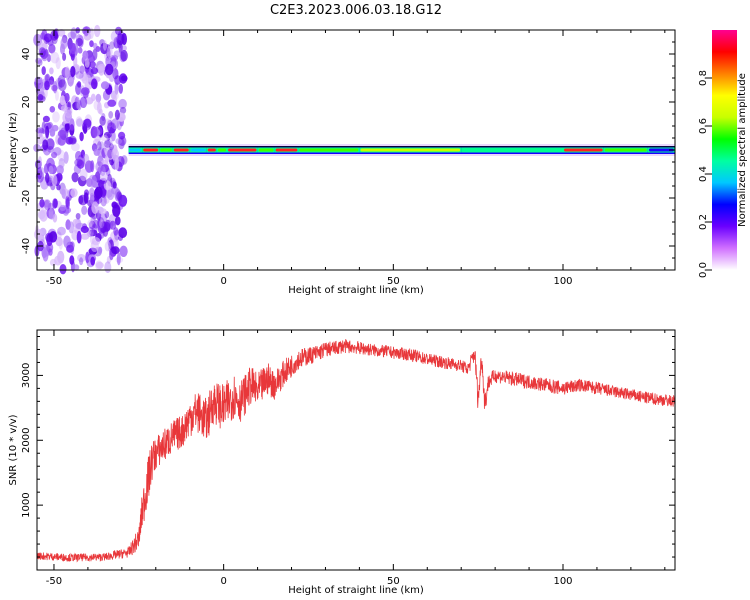 This screenshot has width=750, height=600. What do you see at coordinates (562, 281) in the screenshot?
I see `x-tick-label: 100` at bounding box center [562, 281].